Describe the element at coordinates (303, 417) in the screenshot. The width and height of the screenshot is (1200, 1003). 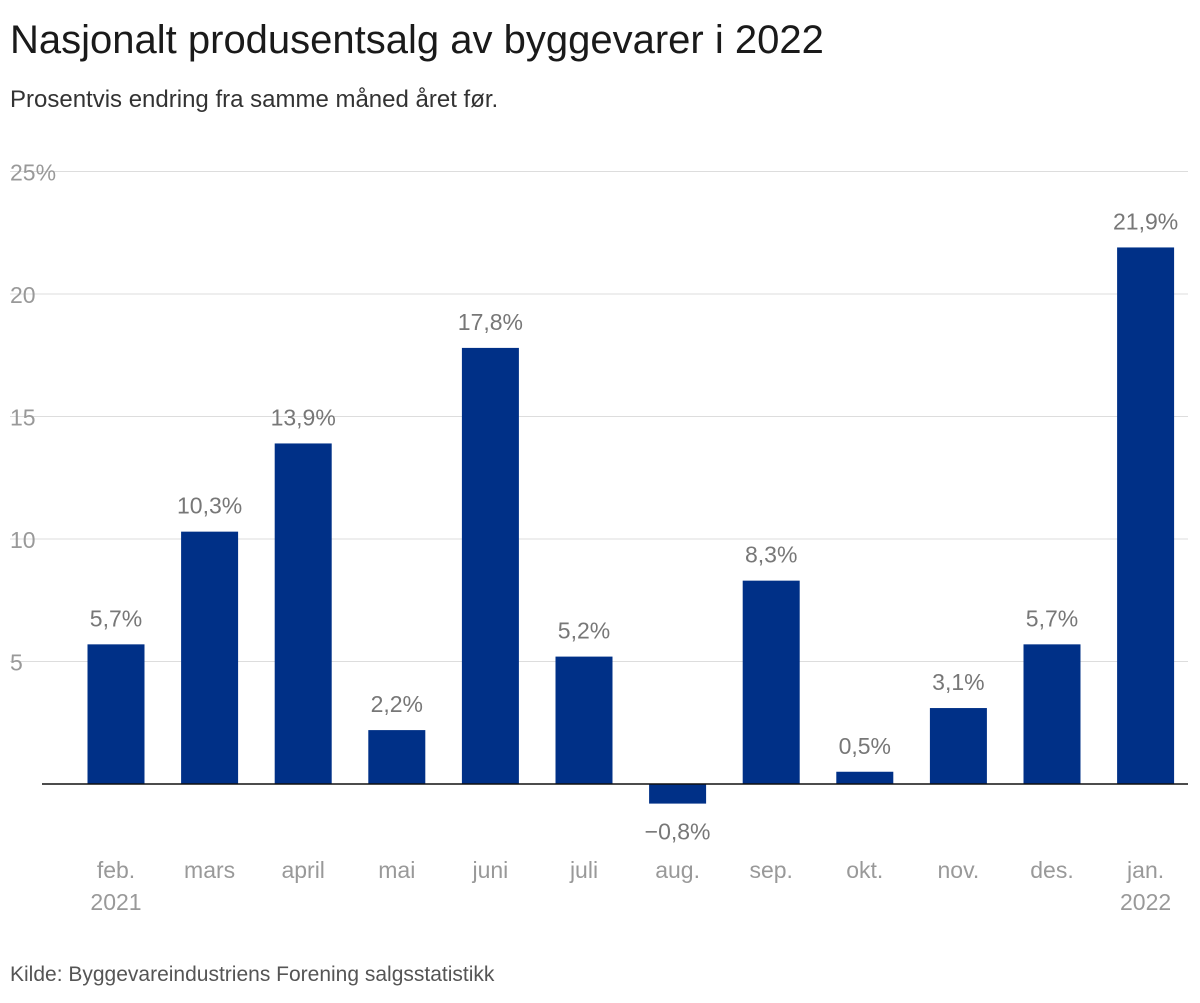
I see `data-label: 13,9%` at that location.